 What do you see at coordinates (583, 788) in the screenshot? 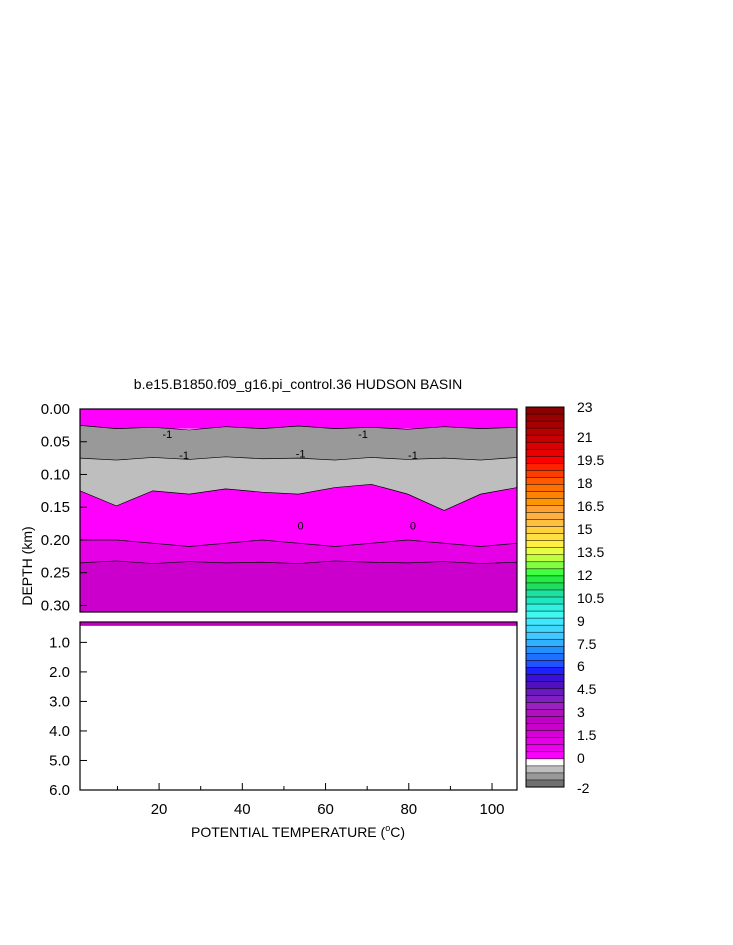
I see `colorbar-label-16: -2` at bounding box center [583, 788].